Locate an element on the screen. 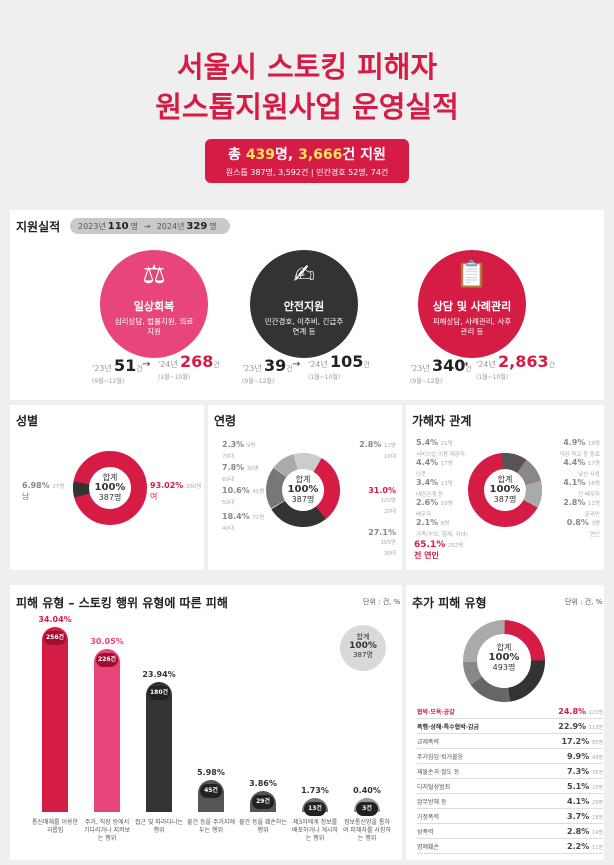  age-donut is located at coordinates (303, 490).